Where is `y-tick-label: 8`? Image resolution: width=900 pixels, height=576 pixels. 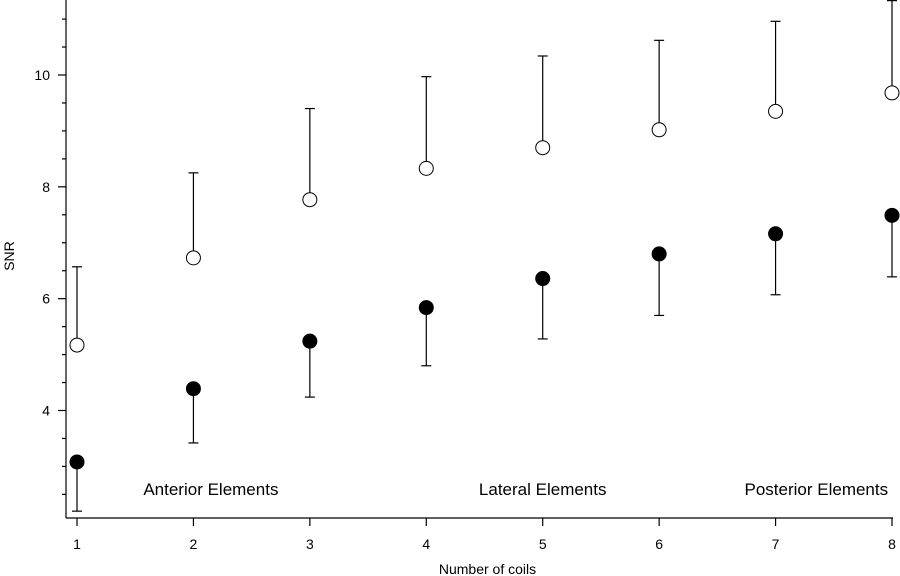
y-tick-label: 8 is located at coordinates (46, 187).